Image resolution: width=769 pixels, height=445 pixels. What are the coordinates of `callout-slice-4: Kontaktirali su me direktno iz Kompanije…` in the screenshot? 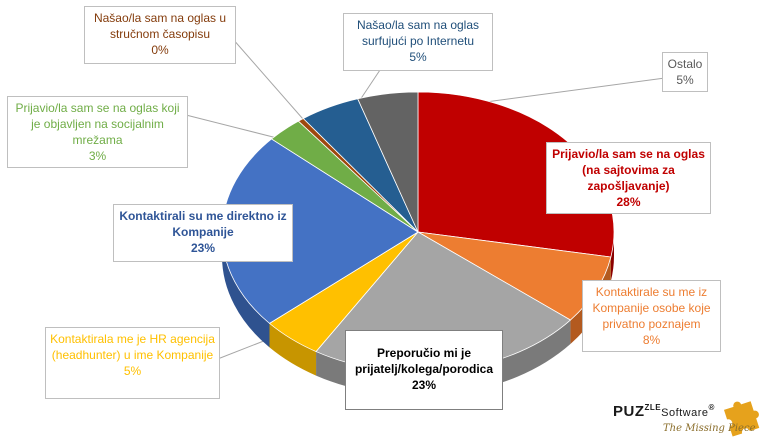 It's located at (203, 233).